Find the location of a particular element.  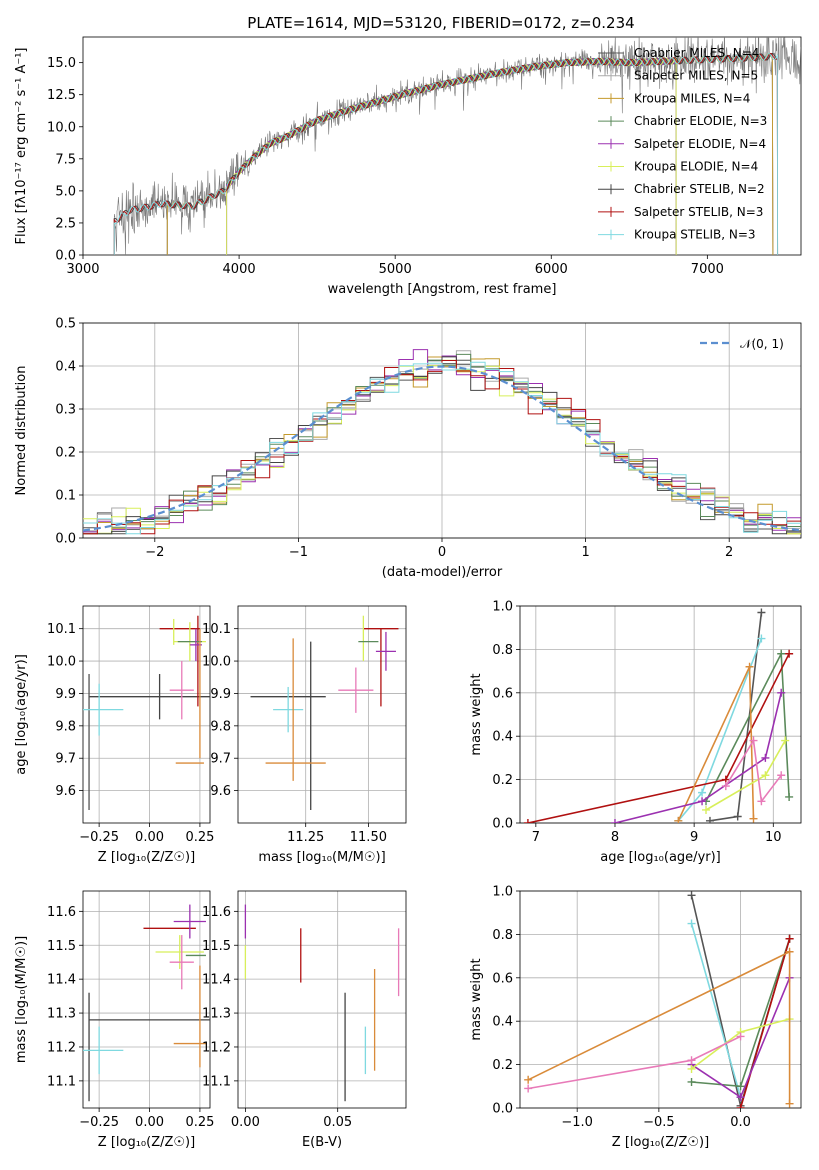

x-tick-label: 3000 is located at coordinates (82, 269).